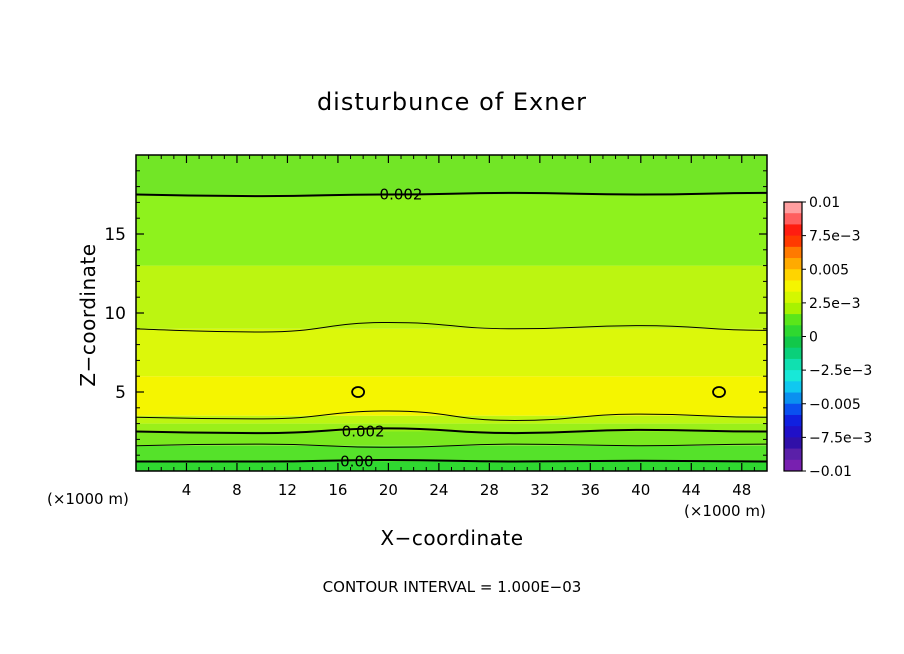 This screenshot has height=654, width=904. I want to click on y-tick-label-0: 5, so click(120, 393).